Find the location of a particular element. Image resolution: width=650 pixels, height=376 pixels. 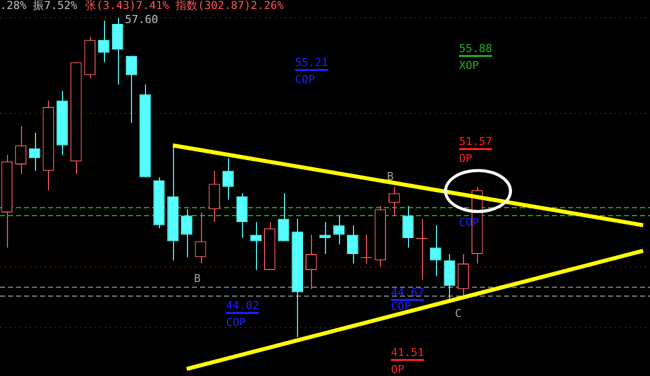

text: OP is located at coordinates (397, 369).